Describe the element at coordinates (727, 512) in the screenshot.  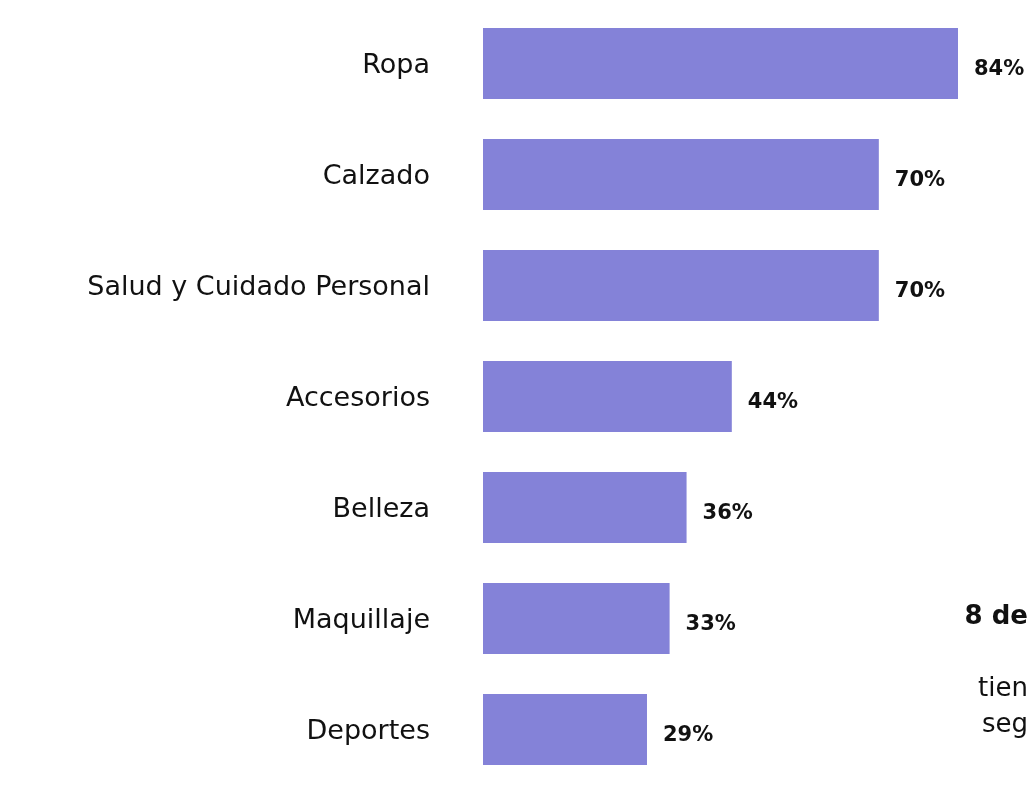
I see `data-label: 36%` at that location.